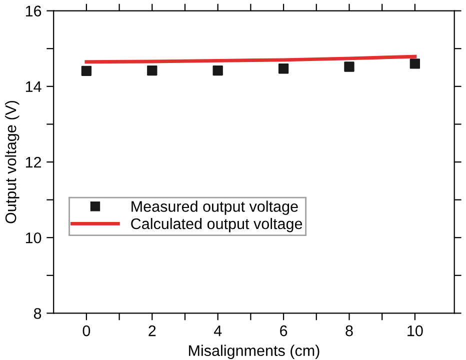 This screenshot has width=466, height=360. What do you see at coordinates (218, 331) in the screenshot?
I see `x-tick-label: 4` at bounding box center [218, 331].